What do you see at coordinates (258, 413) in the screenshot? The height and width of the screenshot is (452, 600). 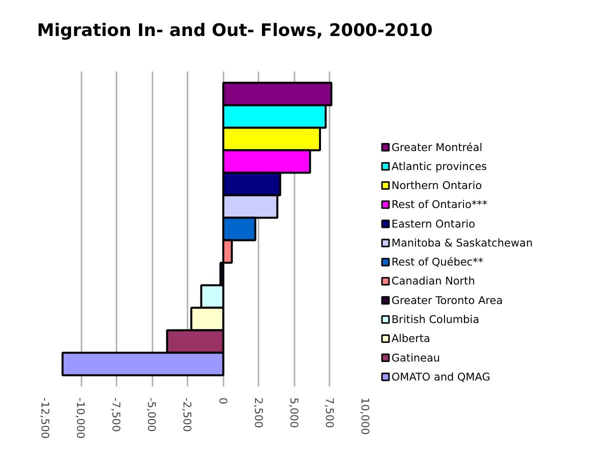 I see `x-tick-label: 2,500` at bounding box center [258, 413].